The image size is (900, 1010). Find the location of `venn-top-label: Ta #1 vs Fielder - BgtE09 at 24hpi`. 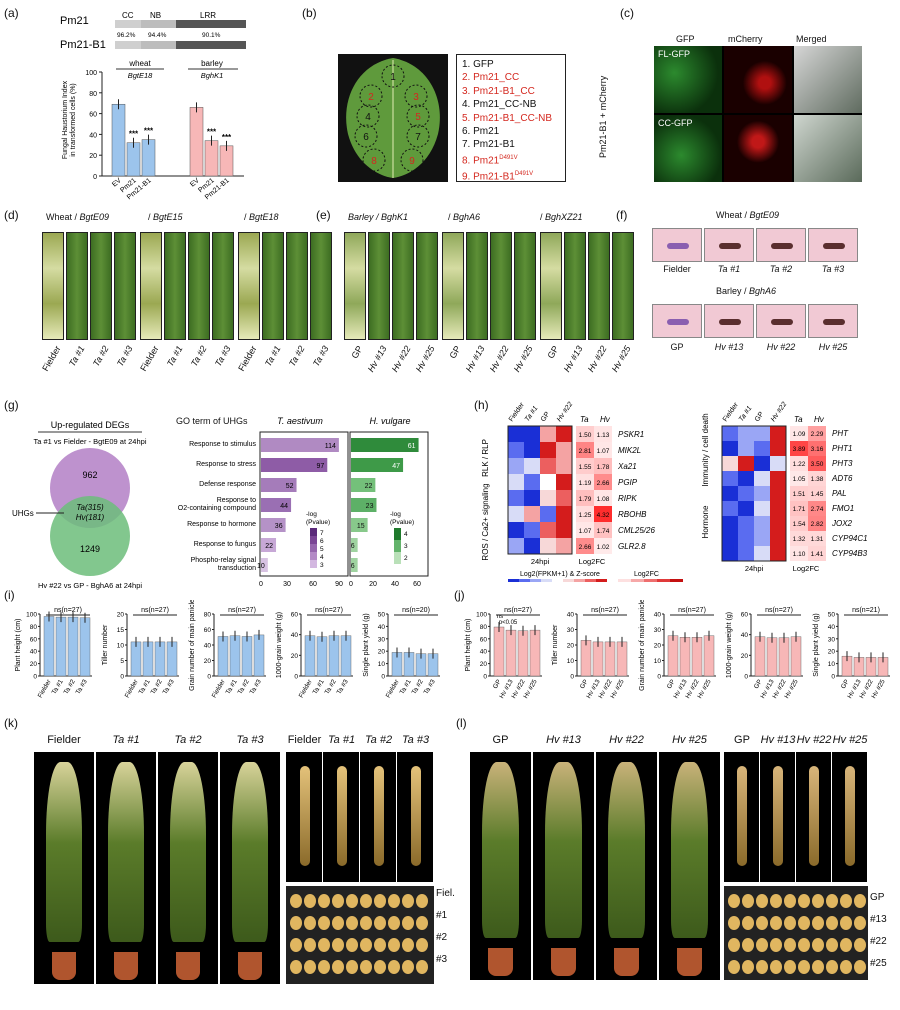

venn-top-label: Ta #1 vs Fielder - BgtE09 at 24hpi is located at coordinates (90, 441).